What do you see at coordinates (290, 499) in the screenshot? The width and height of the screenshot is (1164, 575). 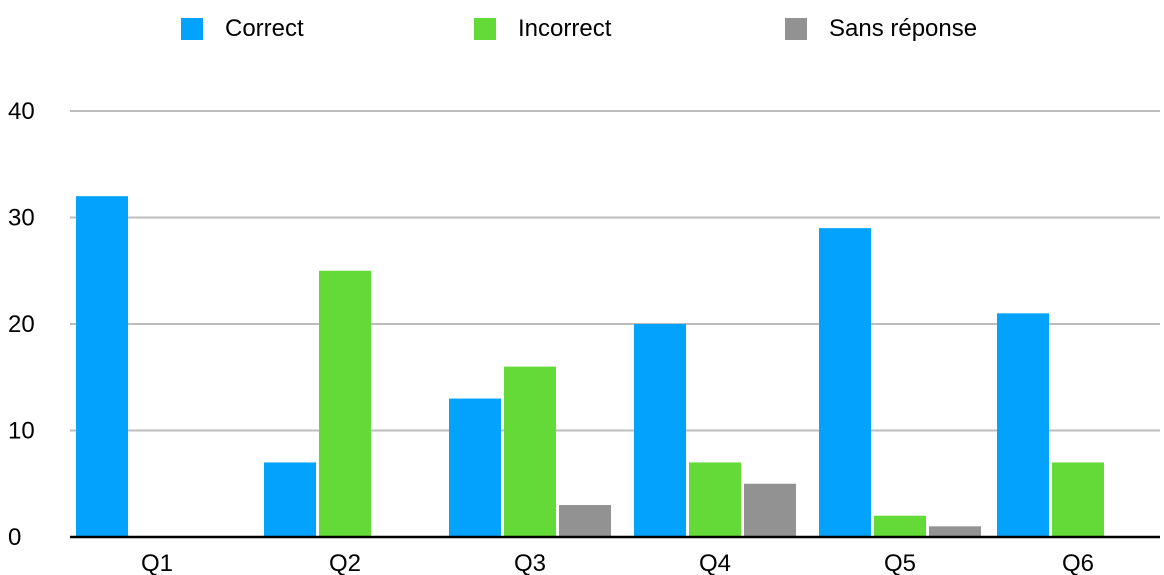 I see `bar-q2-correct` at bounding box center [290, 499].